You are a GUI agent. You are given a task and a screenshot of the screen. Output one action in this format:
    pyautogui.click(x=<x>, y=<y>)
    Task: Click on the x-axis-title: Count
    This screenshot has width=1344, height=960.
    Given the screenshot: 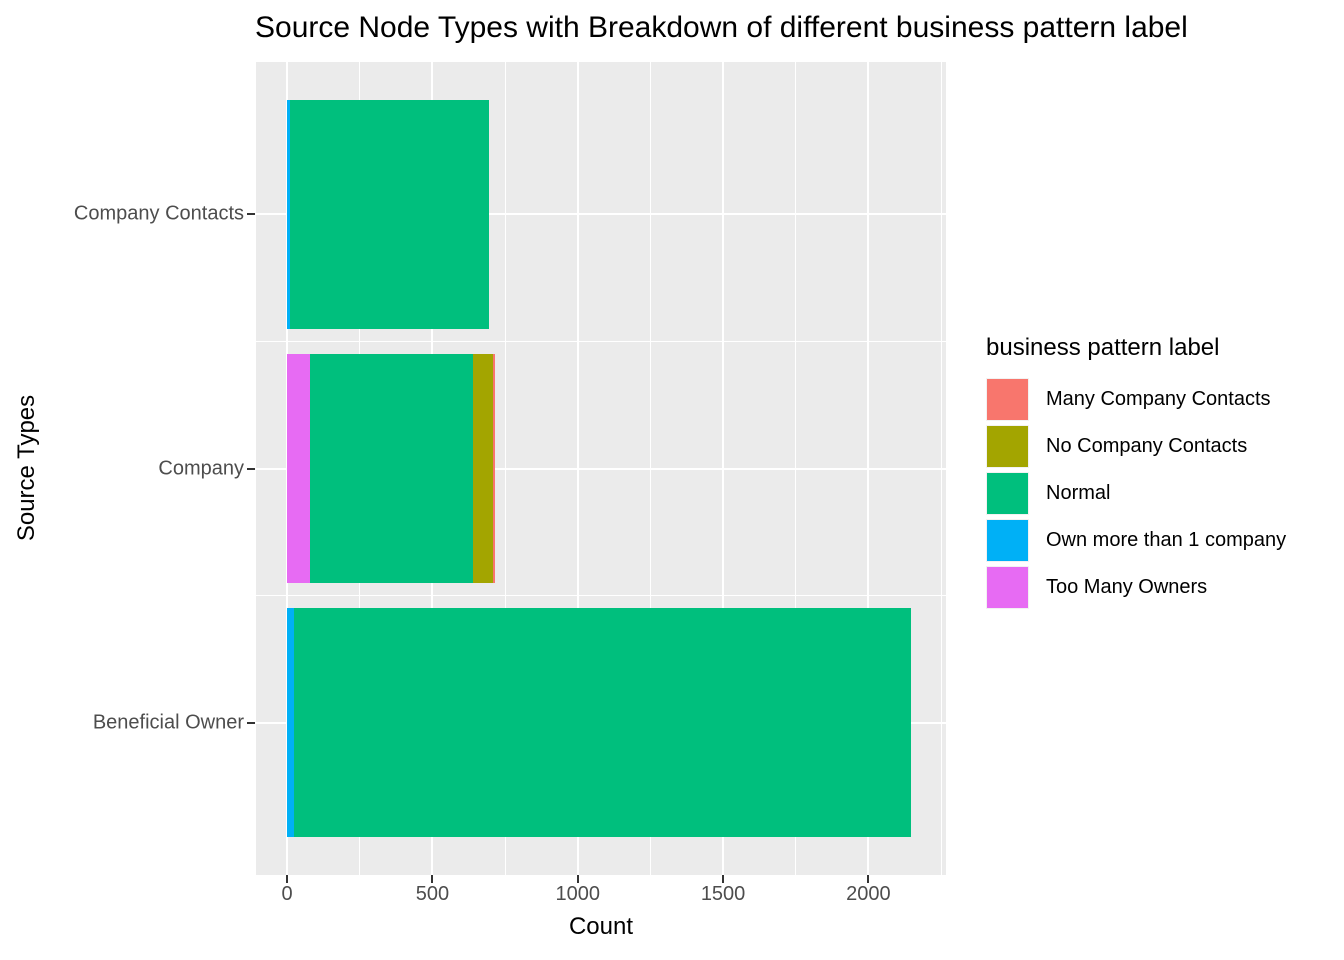 What is the action you would take?
    pyautogui.click(x=601, y=926)
    